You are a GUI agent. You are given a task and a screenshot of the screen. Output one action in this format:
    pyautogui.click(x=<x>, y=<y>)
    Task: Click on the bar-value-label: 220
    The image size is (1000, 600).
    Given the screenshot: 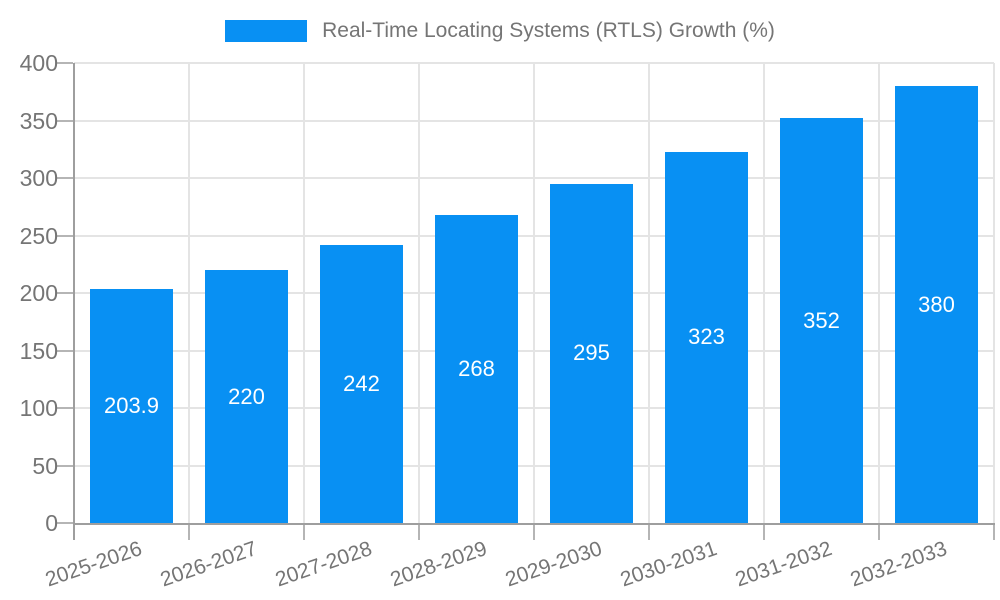 What is the action you would take?
    pyautogui.click(x=246, y=396)
    